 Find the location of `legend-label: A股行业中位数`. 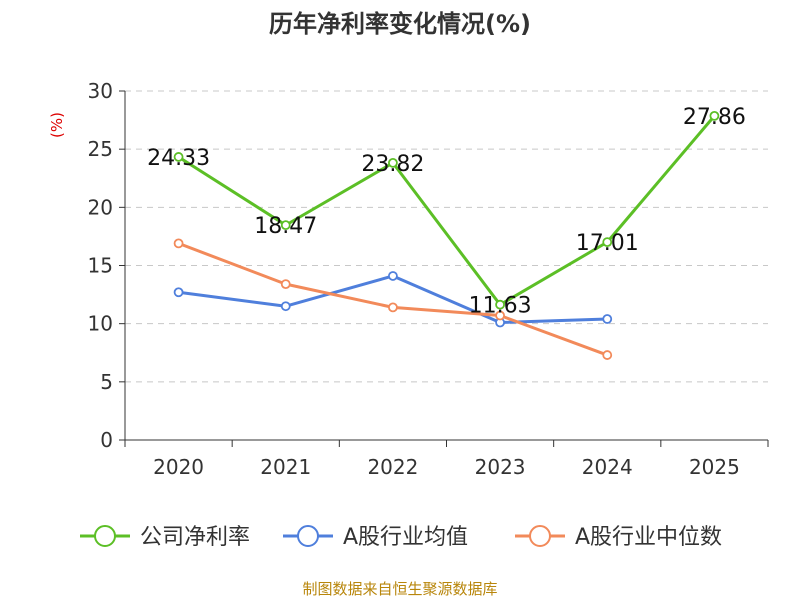

legend-label: A股行业中位数 is located at coordinates (648, 537).